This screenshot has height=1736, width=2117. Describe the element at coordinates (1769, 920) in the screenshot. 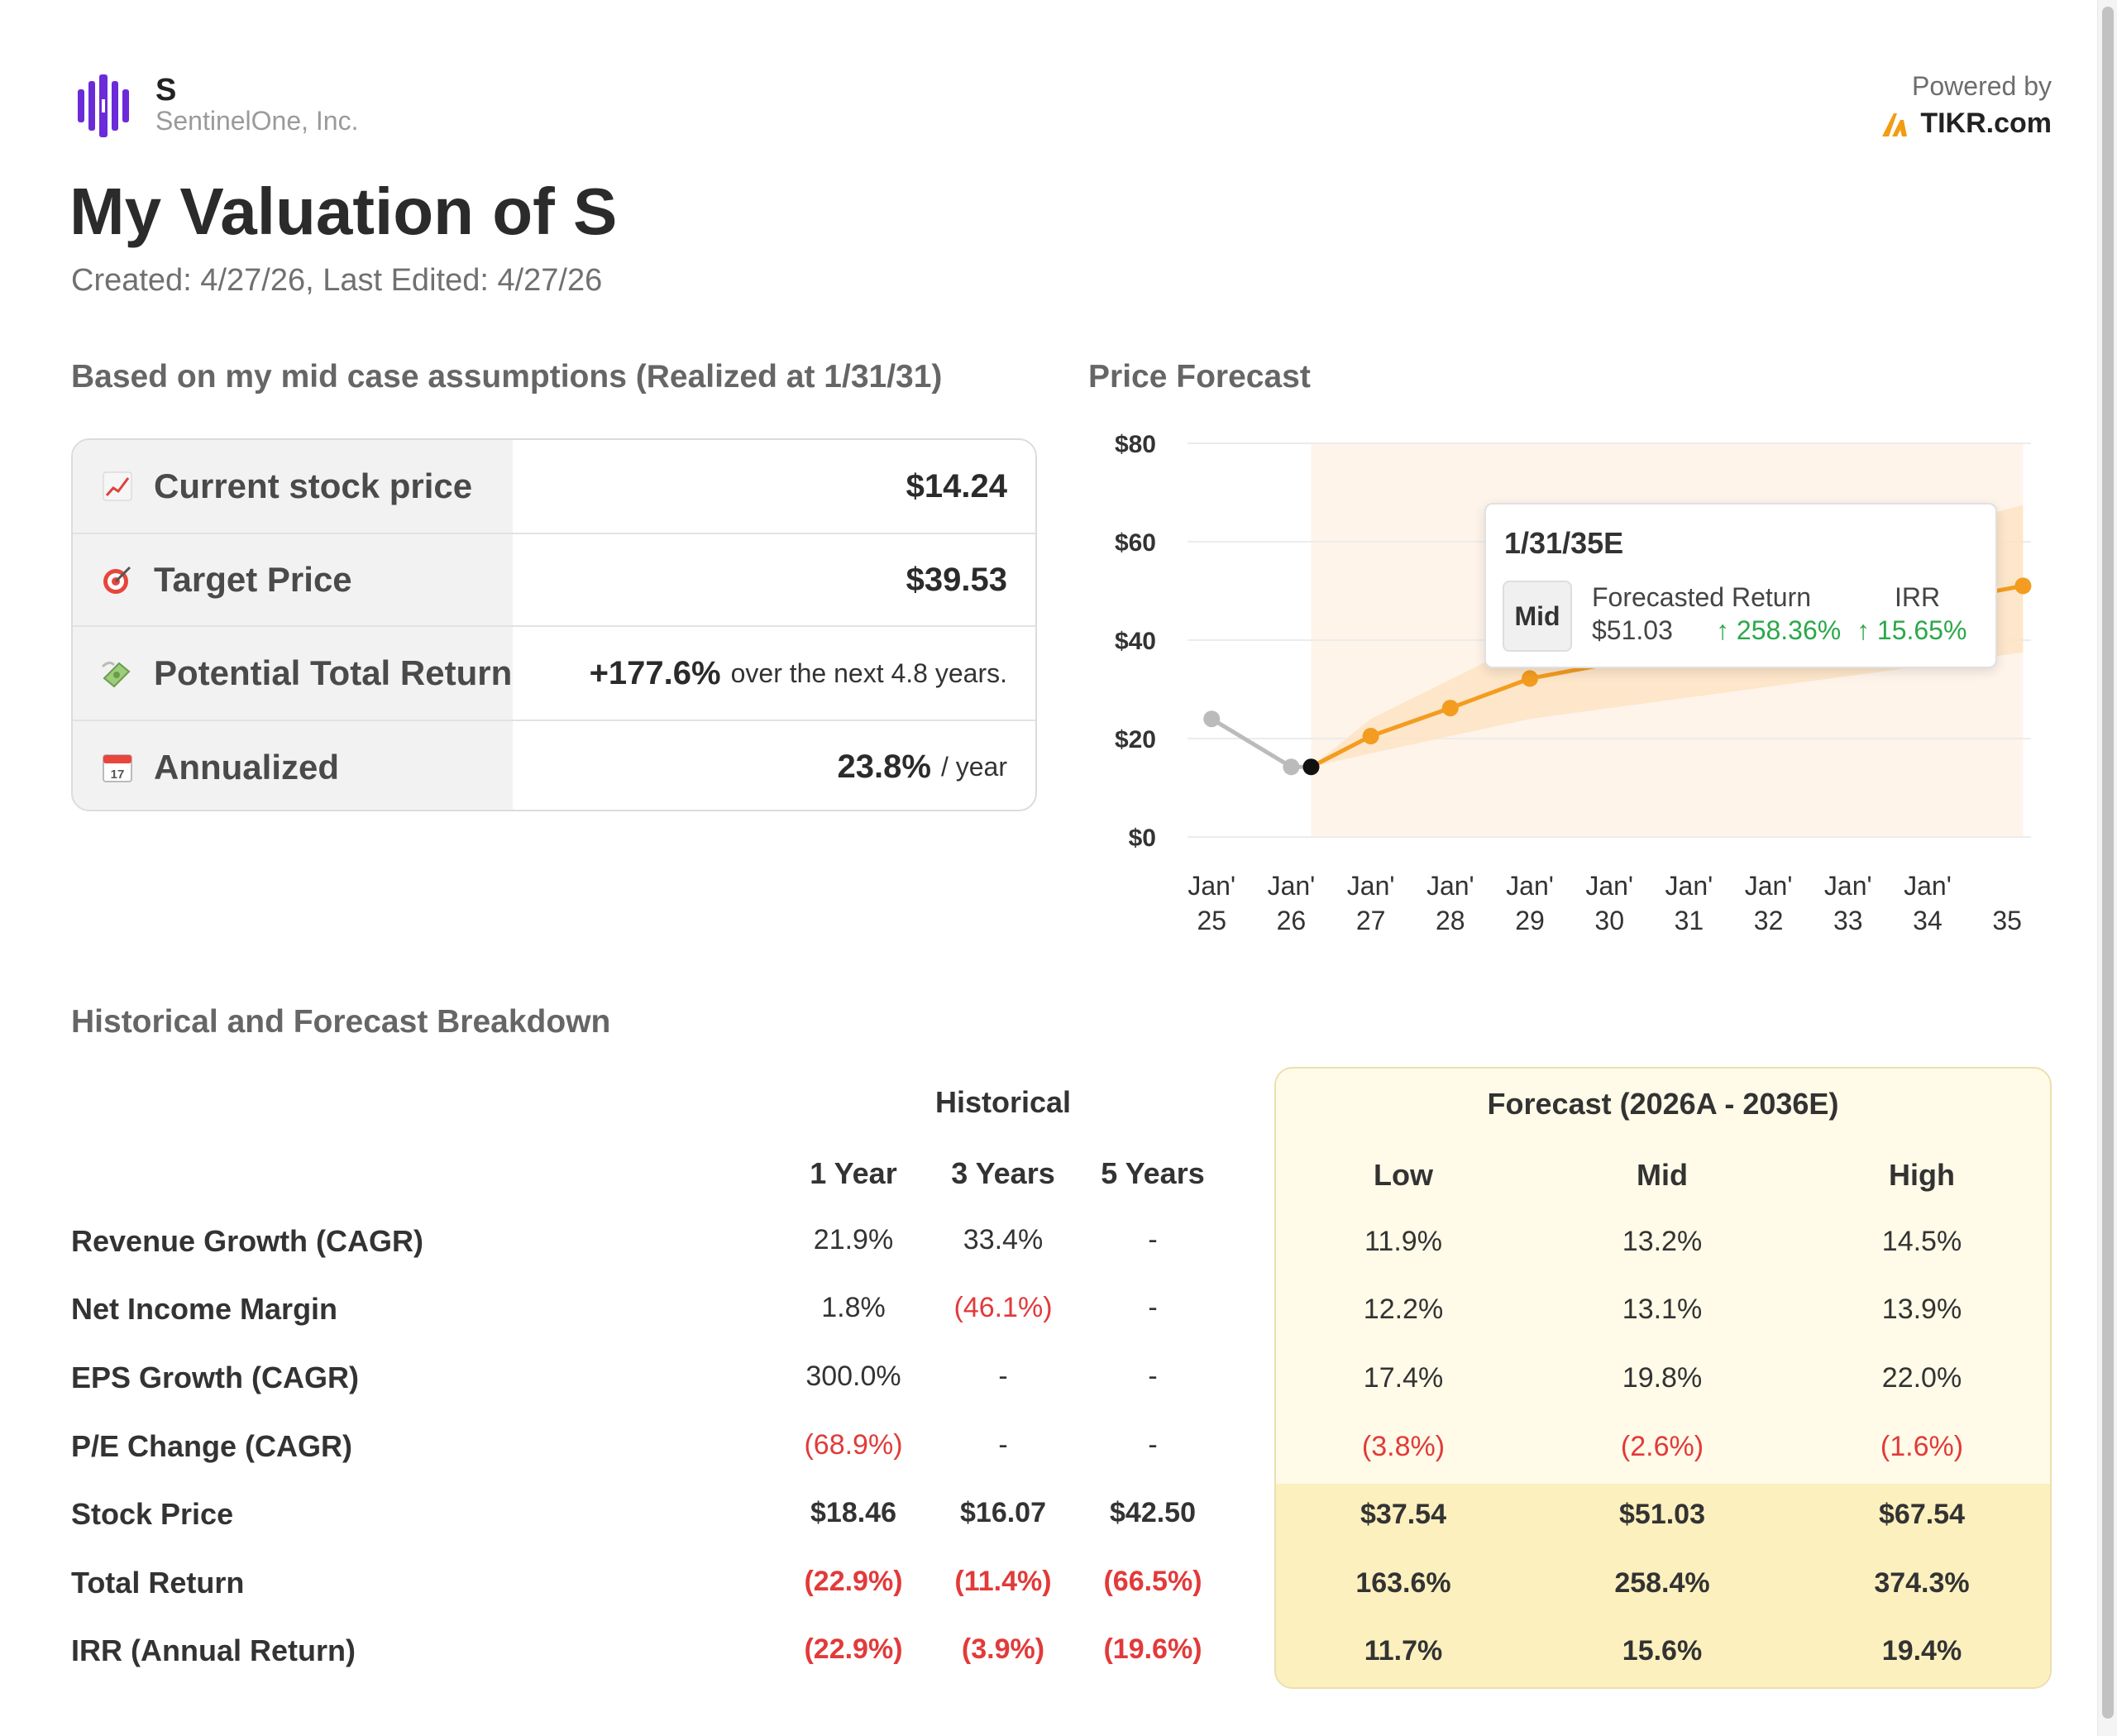

I see `x-tick-label-bottom: 32` at that location.